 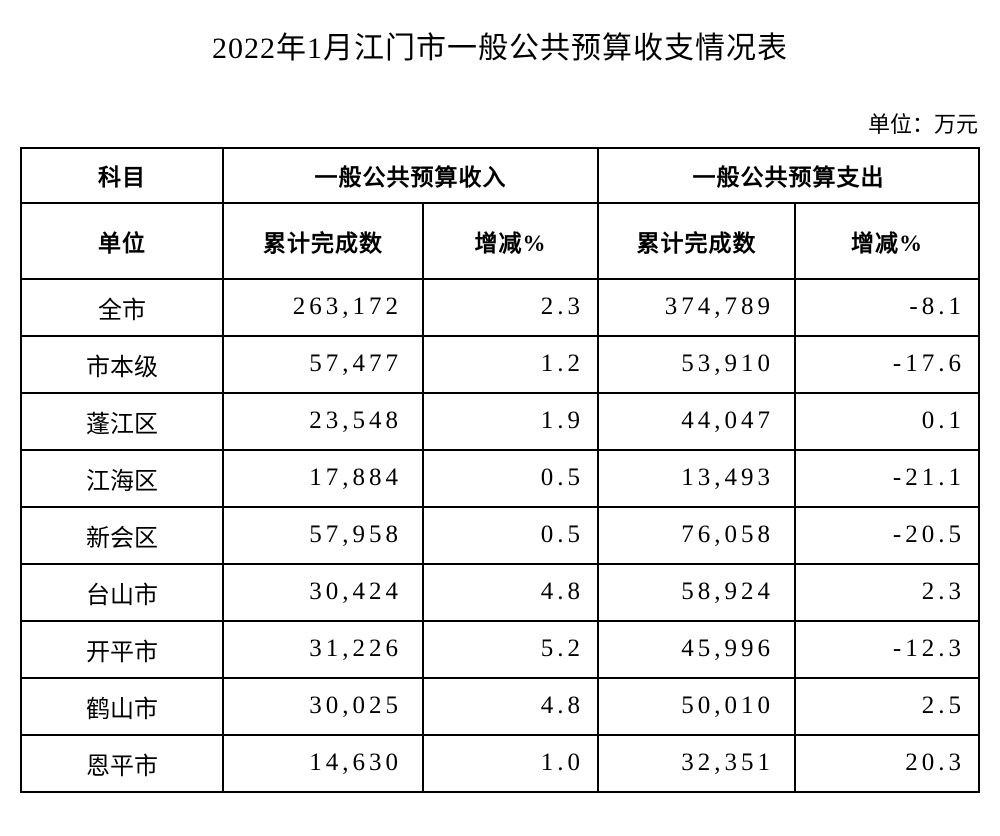 What do you see at coordinates (323, 706) in the screenshot?
I see `cell-revenue-total: 30,025` at bounding box center [323, 706].